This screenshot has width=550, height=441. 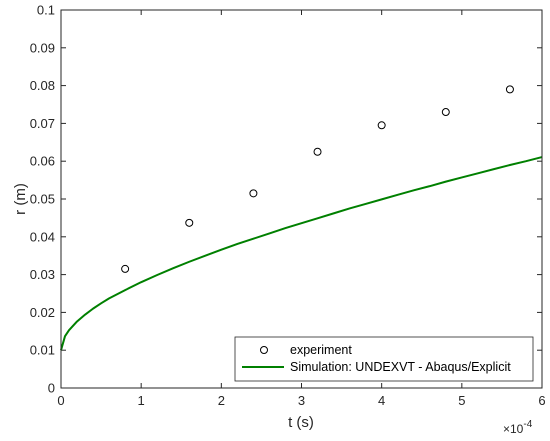 I want to click on x-tick-label: 2, so click(x=221, y=400).